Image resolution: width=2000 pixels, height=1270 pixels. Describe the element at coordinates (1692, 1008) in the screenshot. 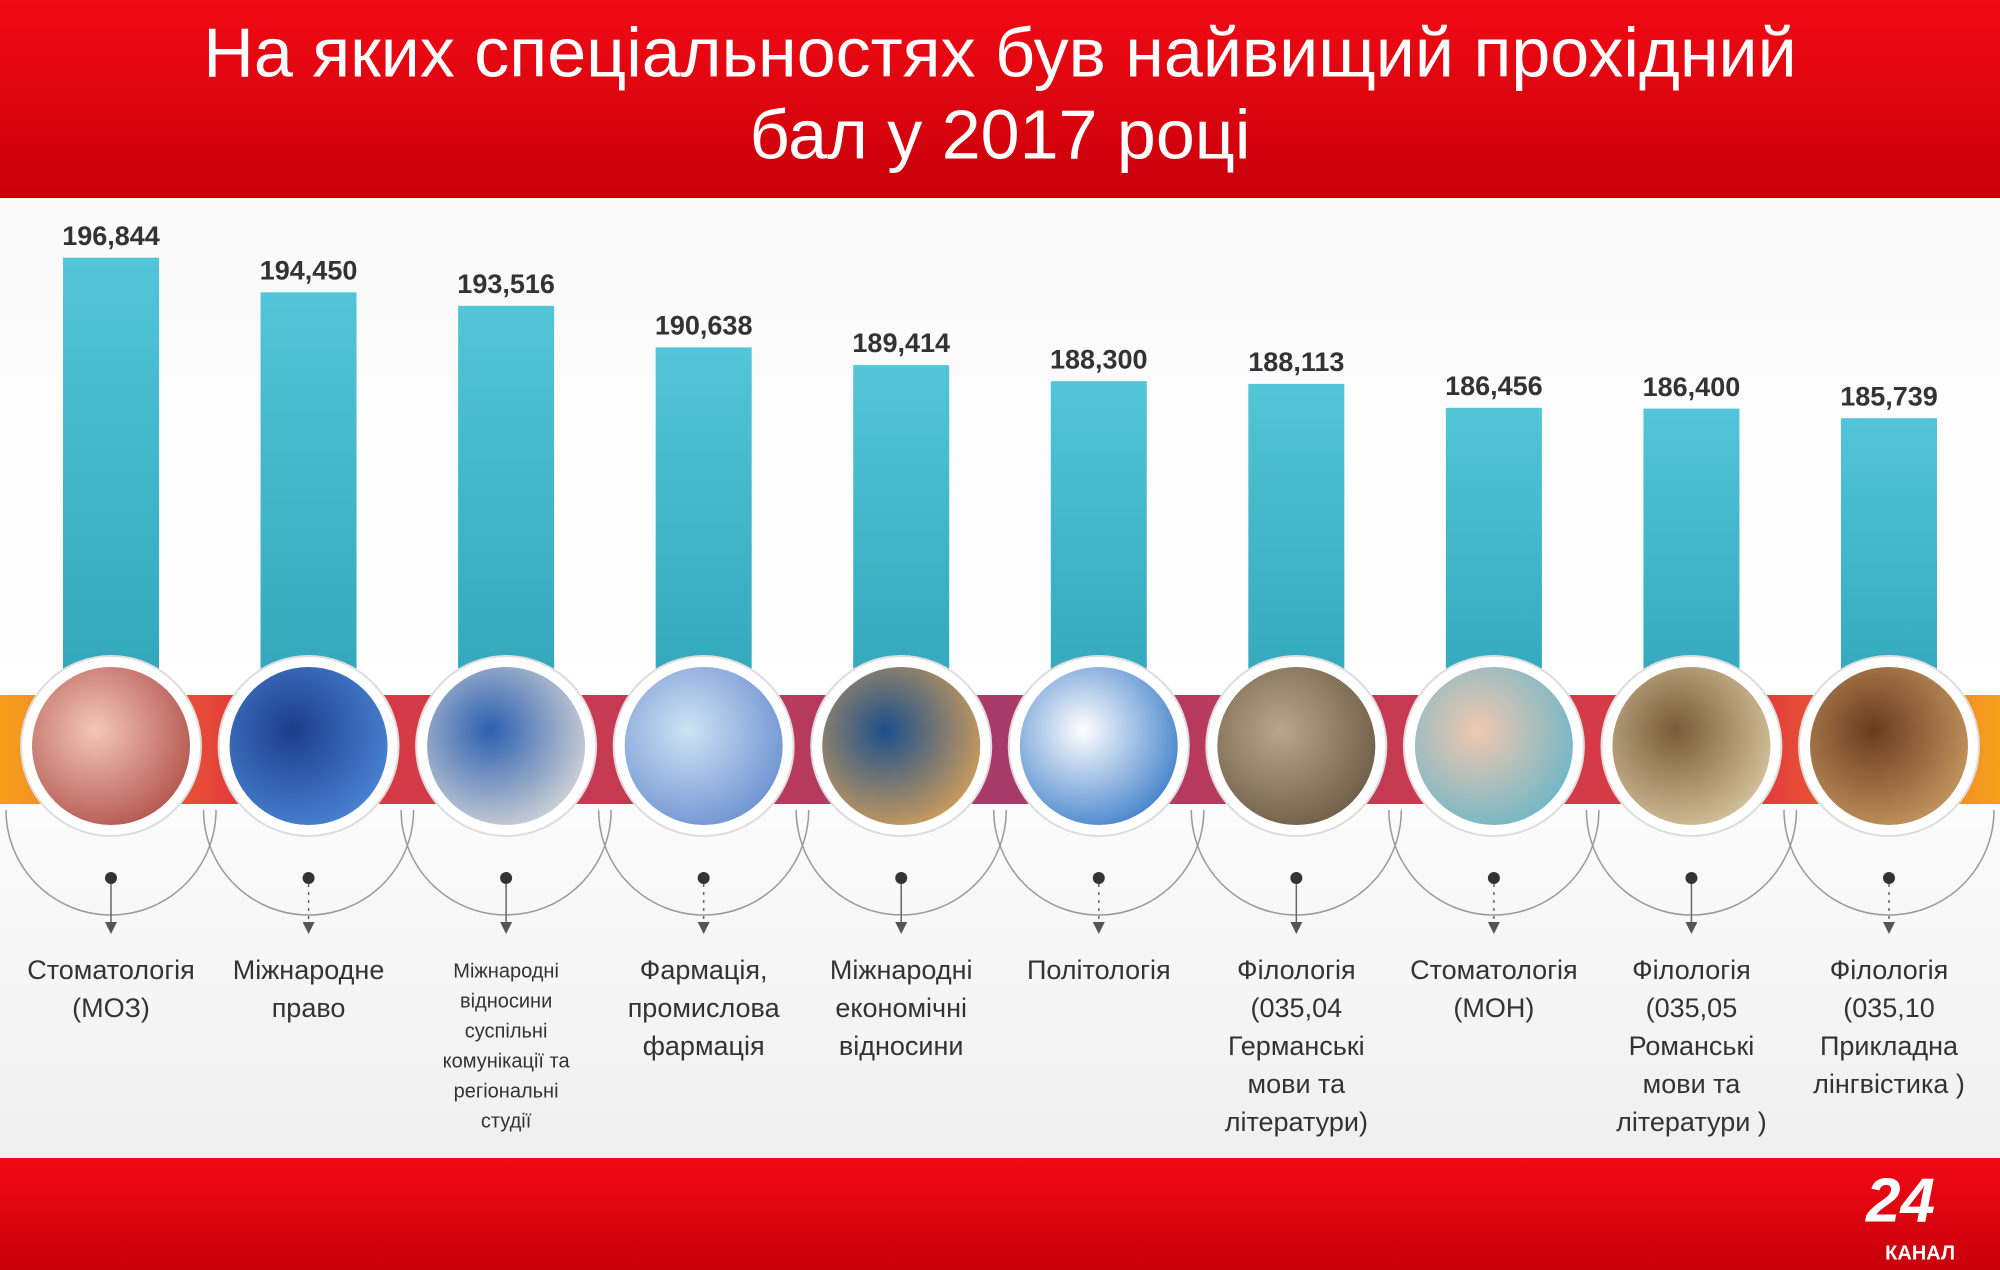

I see `category-label: (035,05` at that location.